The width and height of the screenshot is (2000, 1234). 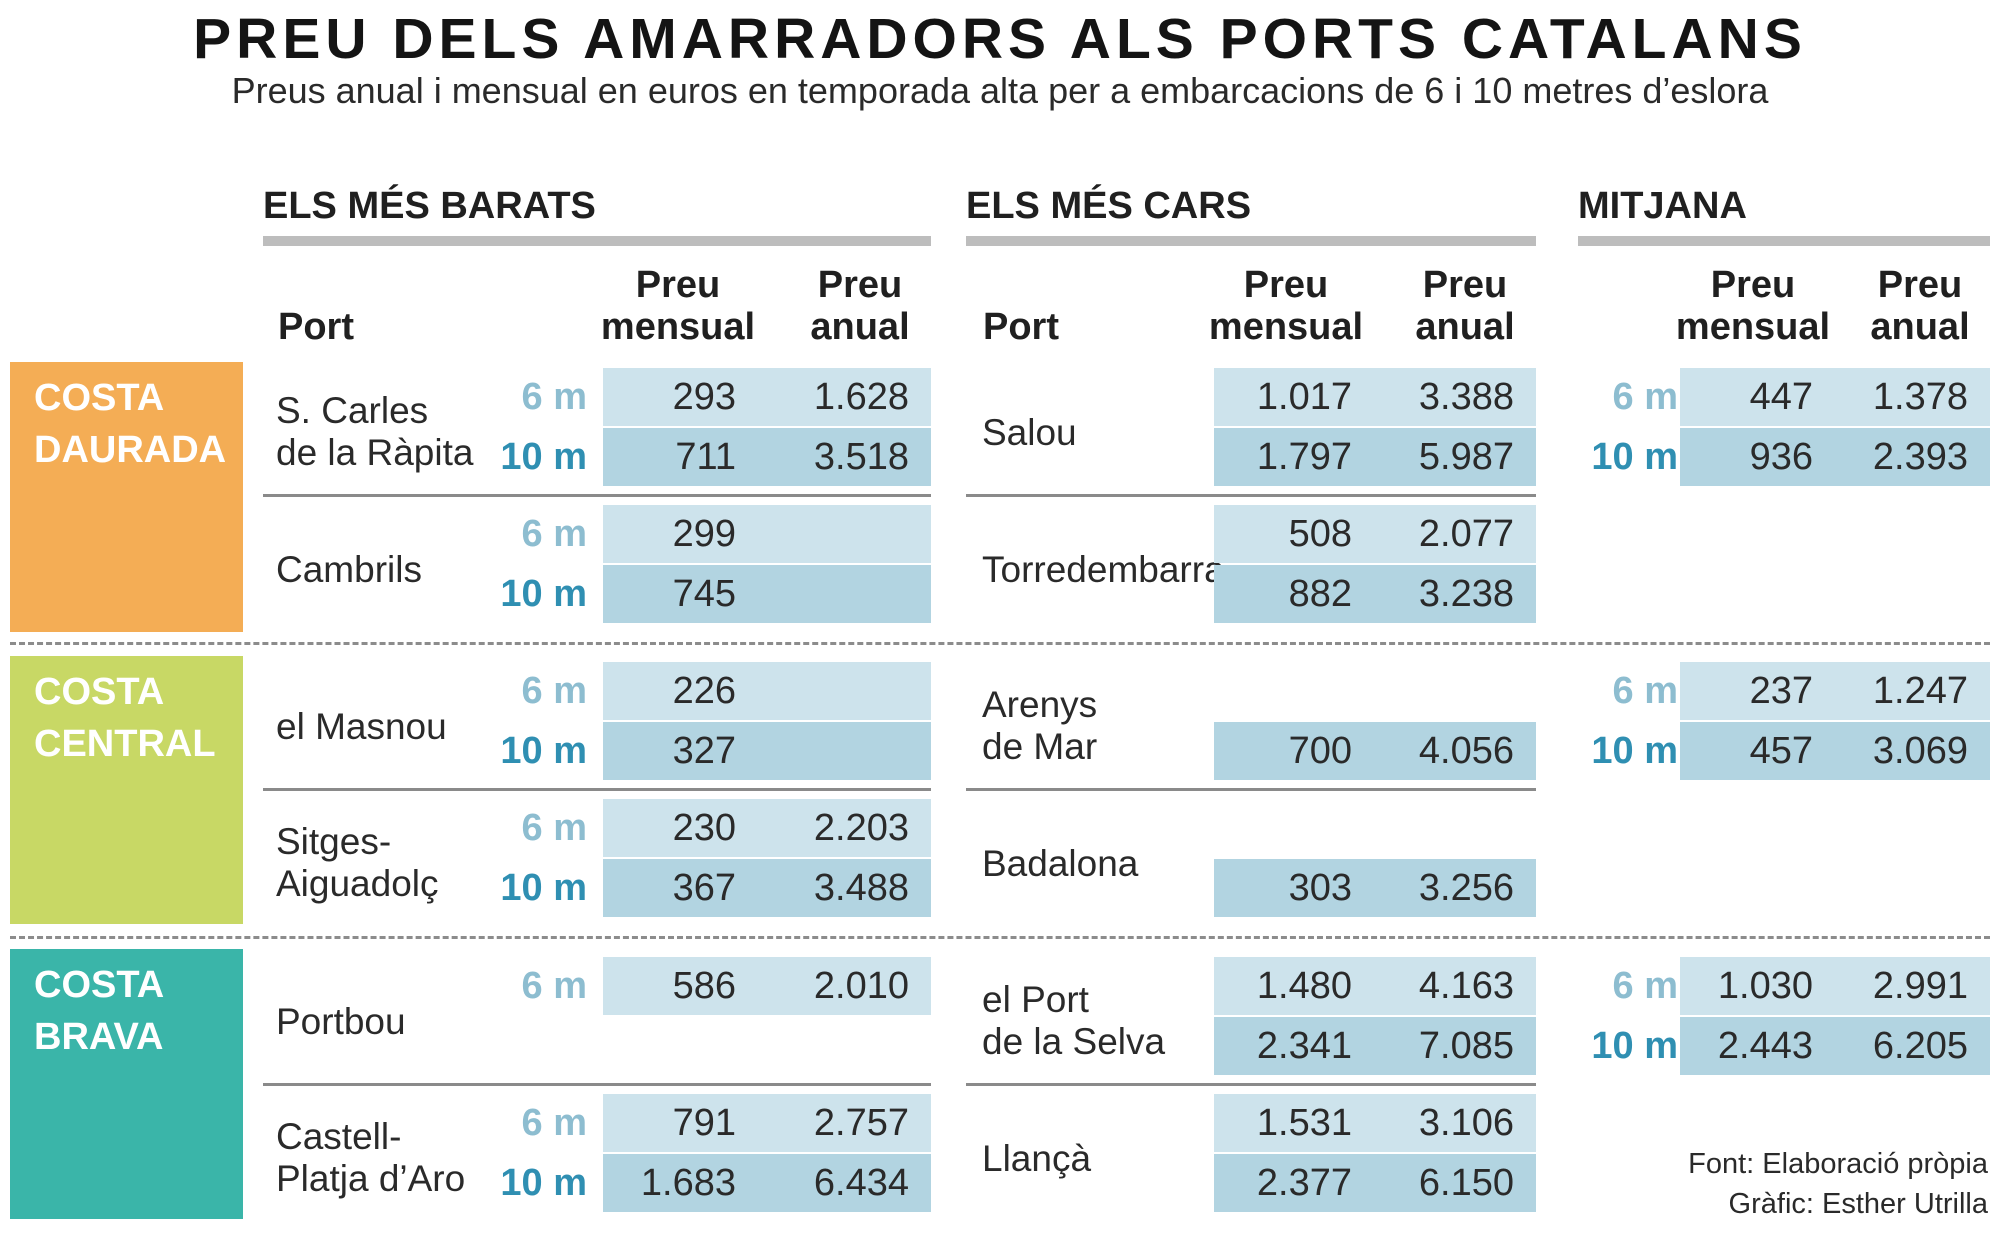 I want to click on monthly-price-cell: 447, so click(x=1757, y=397).